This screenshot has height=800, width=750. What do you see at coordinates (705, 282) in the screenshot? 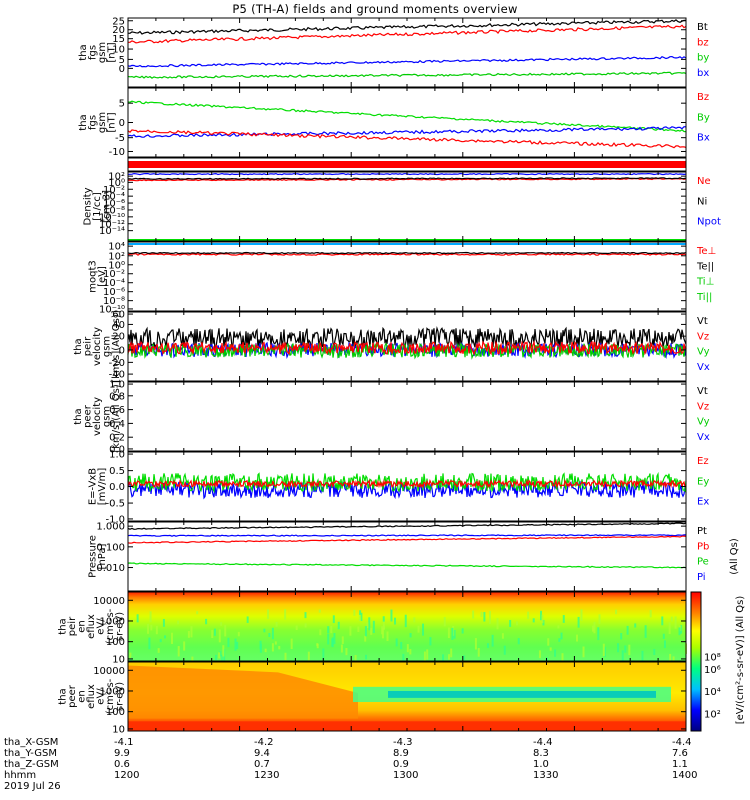
I see `legend-Ti⊥: Ti⊥` at bounding box center [705, 282].